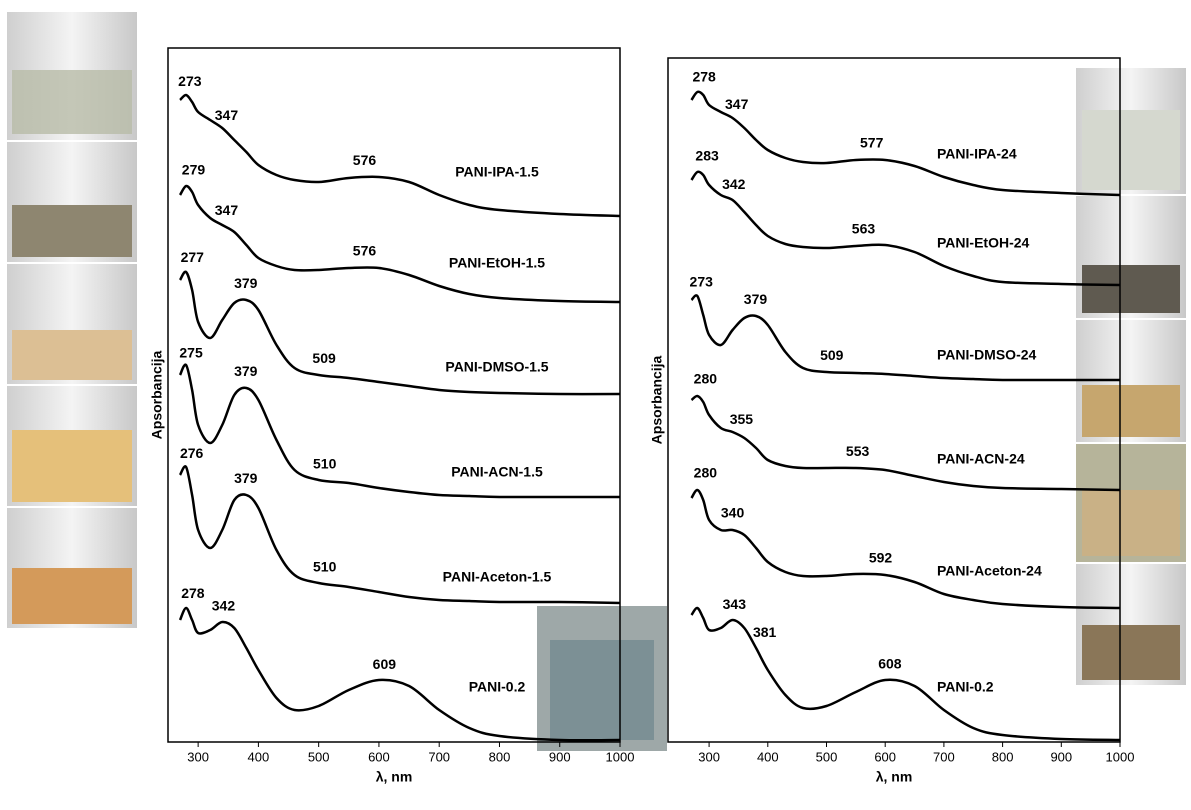 This screenshot has height=810, width=1191. Describe the element at coordinates (192, 453) in the screenshot. I see `peak-label: 276` at that location.